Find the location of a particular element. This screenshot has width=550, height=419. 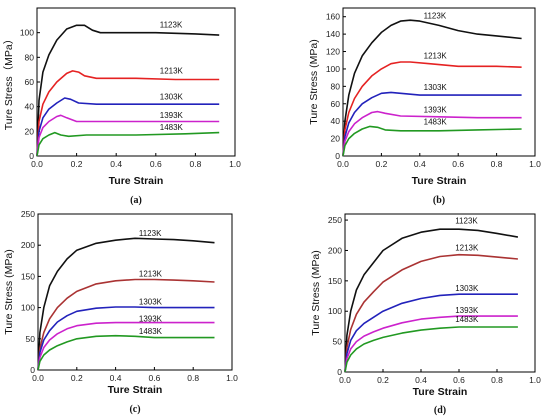

y-tick-label: 160 is located at coordinates (333, 17).